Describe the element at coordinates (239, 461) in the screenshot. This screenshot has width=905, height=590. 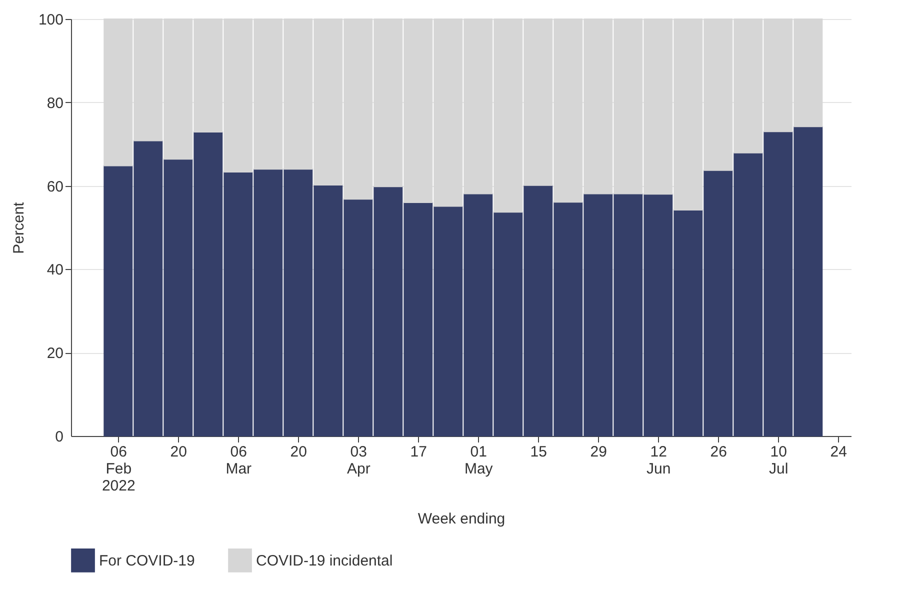
I see `x-tick-label: 06 Mar` at that location.